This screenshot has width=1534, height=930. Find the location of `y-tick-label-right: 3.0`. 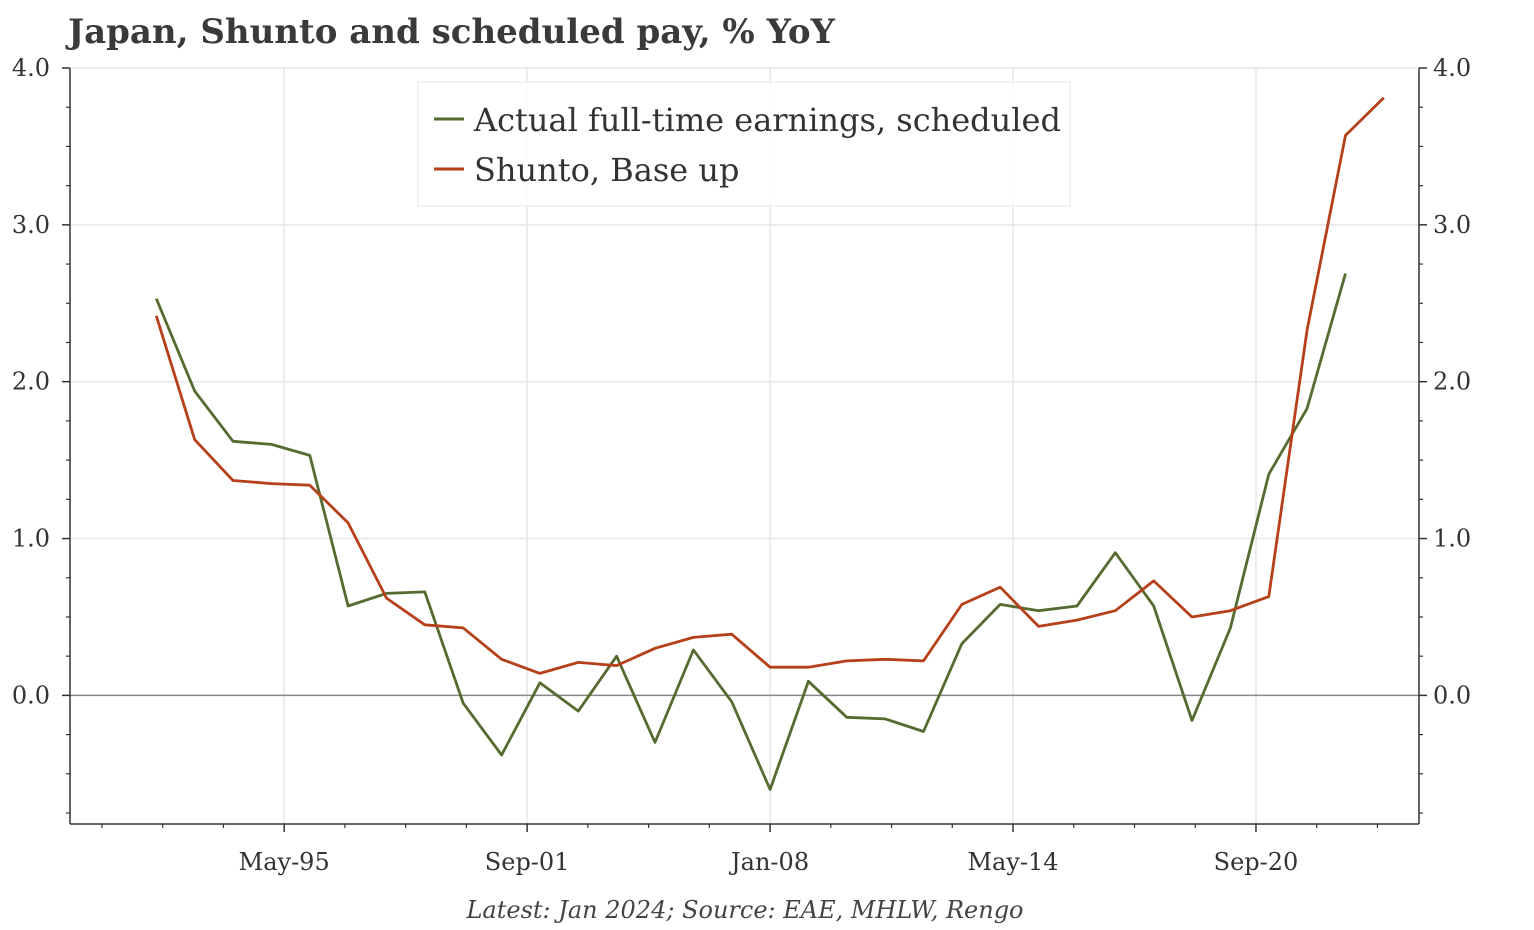

y-tick-label-right: 3.0 is located at coordinates (1452, 225).